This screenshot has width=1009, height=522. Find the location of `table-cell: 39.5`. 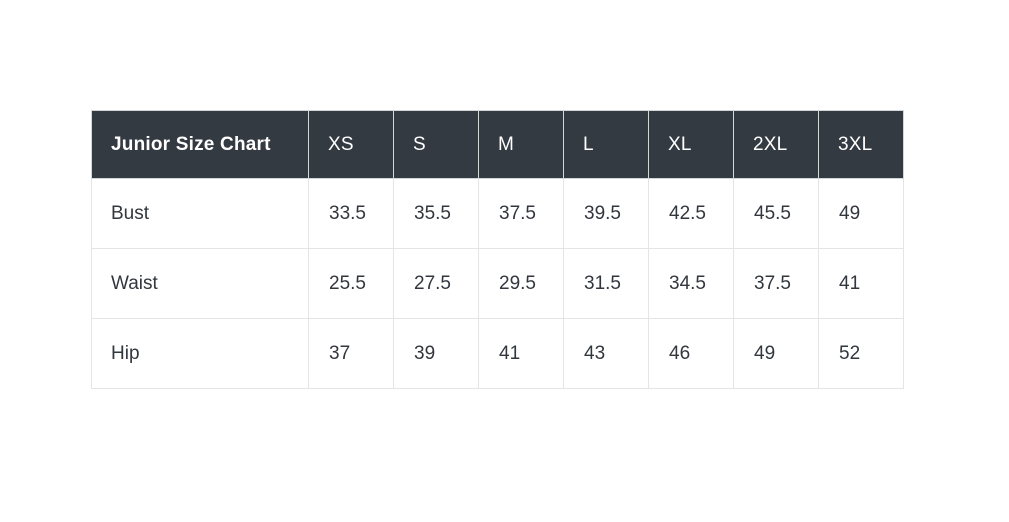

table-cell: 39.5 is located at coordinates (606, 213).